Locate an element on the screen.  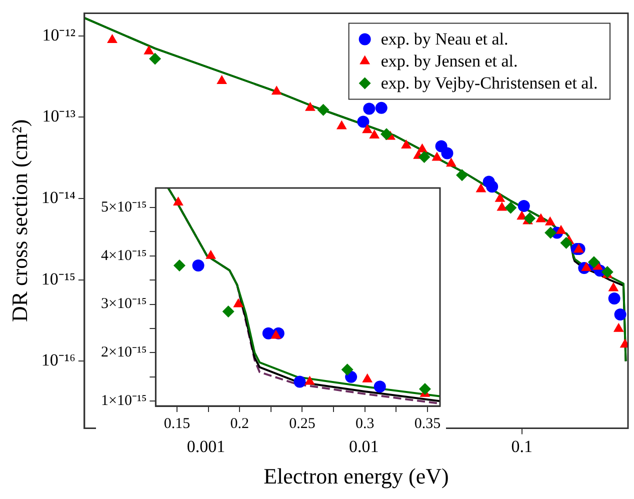
y-tick-label: 2×10⁻¹⁵ is located at coordinates (124, 352).